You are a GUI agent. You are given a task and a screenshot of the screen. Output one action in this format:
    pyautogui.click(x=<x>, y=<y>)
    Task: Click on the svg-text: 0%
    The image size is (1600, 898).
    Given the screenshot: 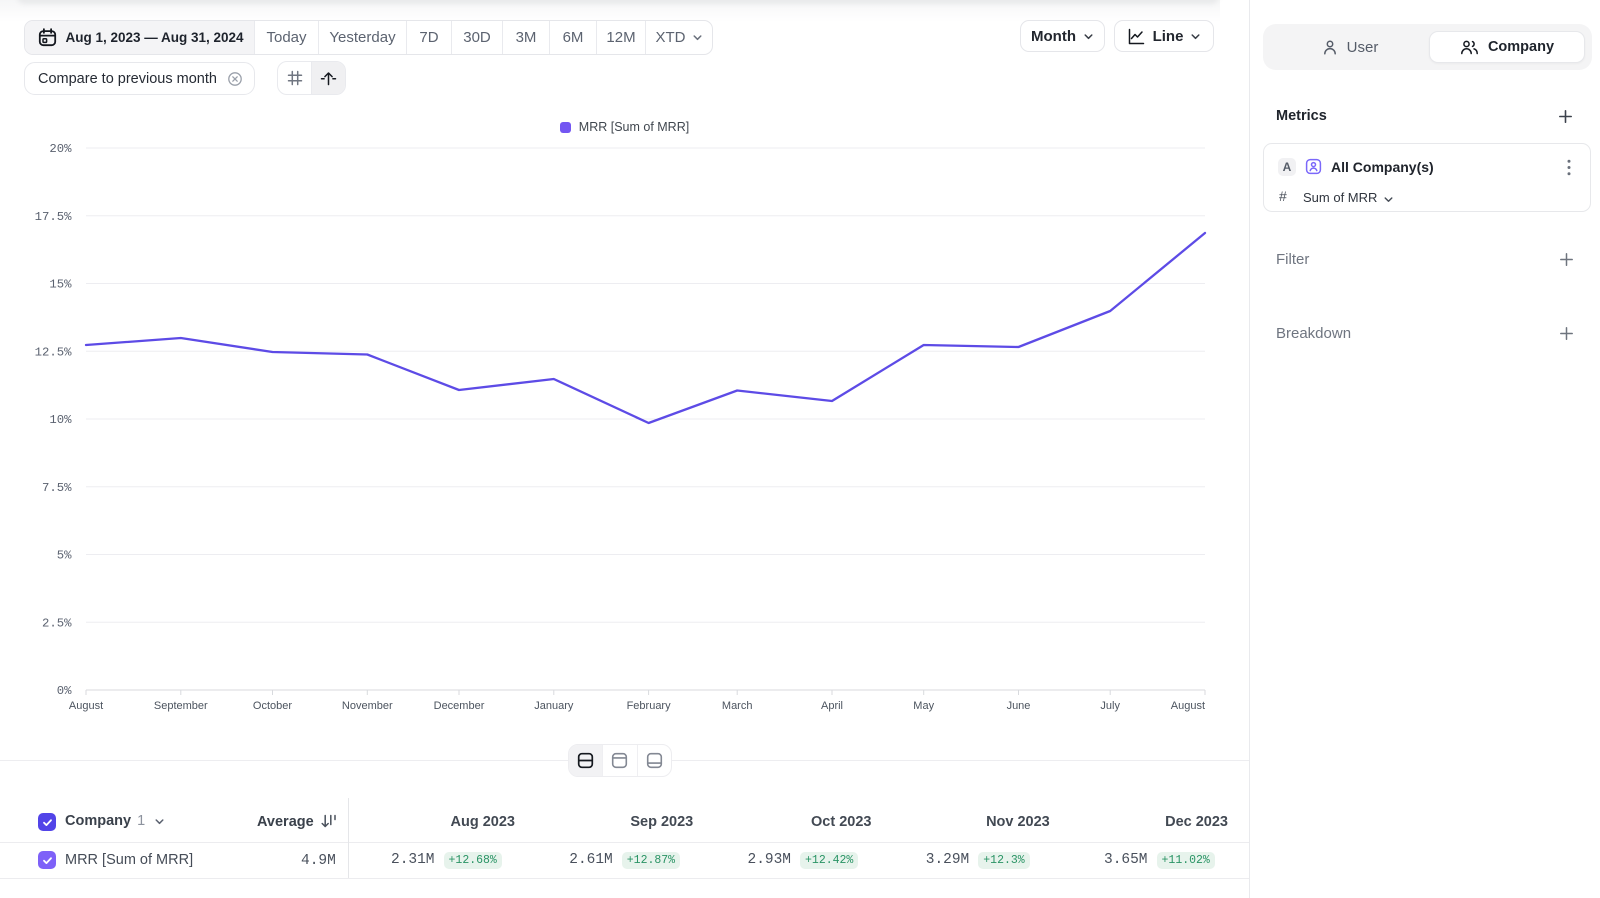 What is the action you would take?
    pyautogui.click(x=64, y=691)
    